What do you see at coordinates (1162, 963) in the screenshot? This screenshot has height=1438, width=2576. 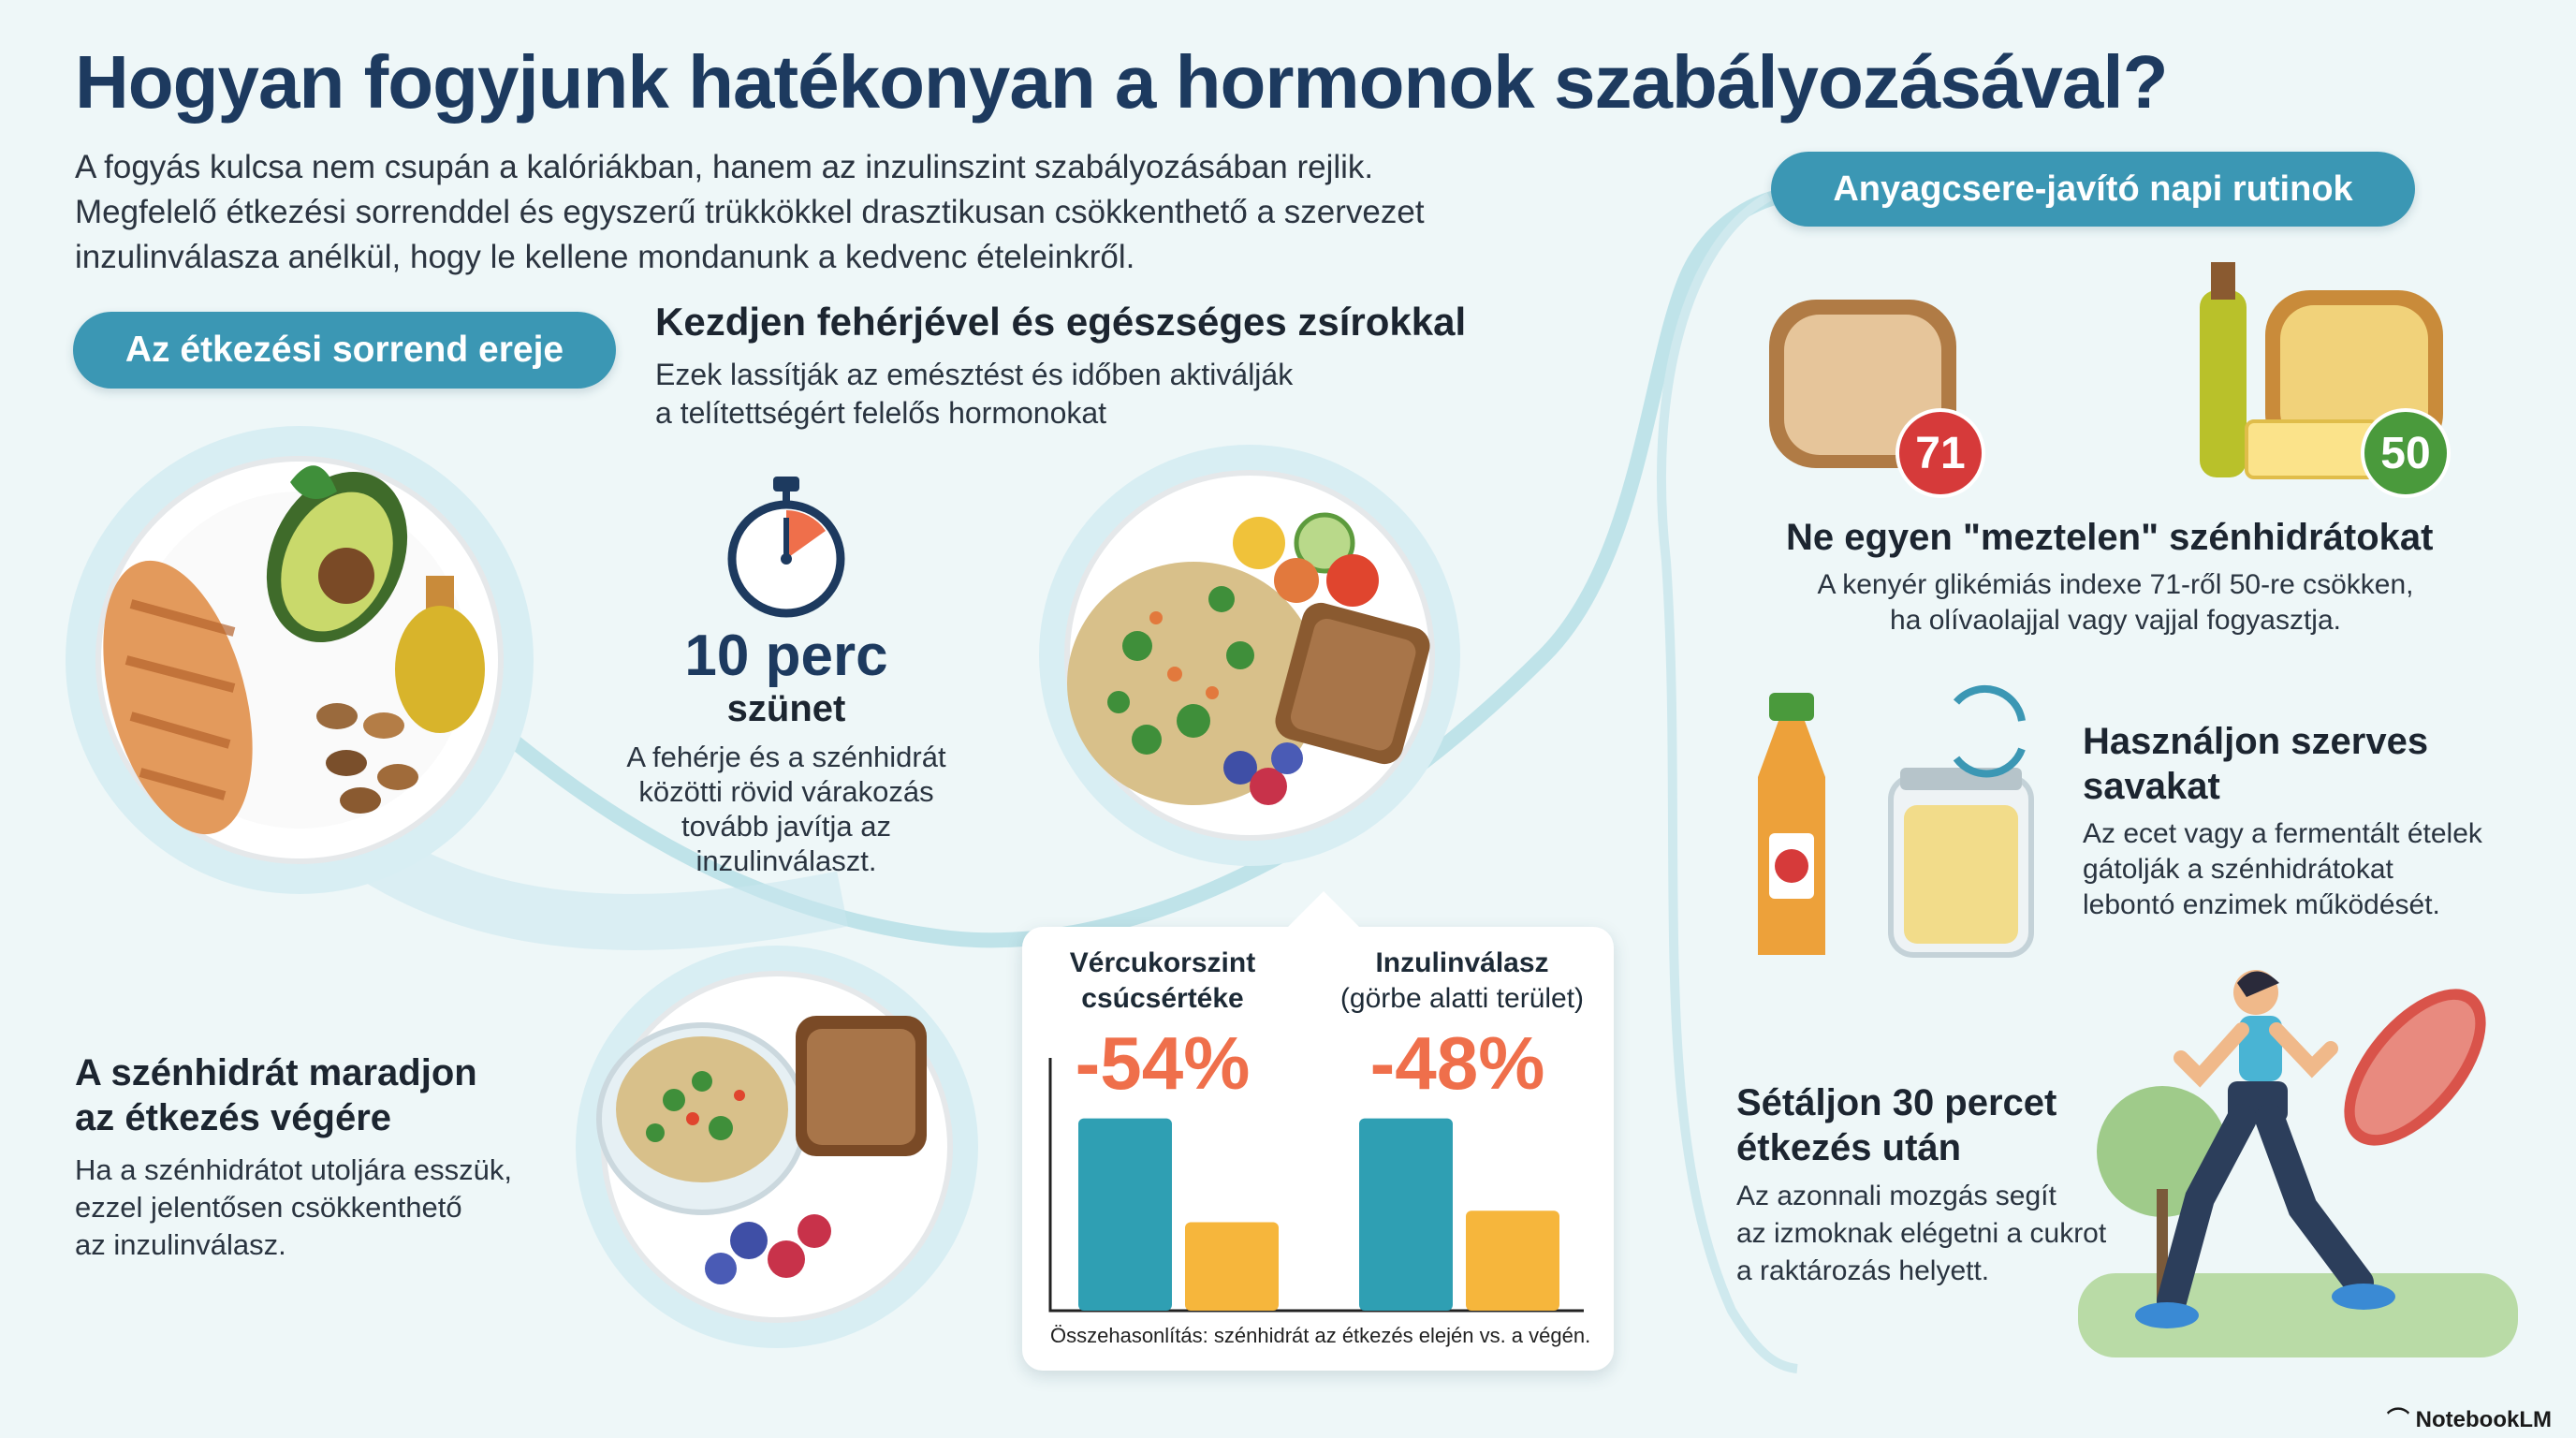 I see `label-line: Vércukorszint` at bounding box center [1162, 963].